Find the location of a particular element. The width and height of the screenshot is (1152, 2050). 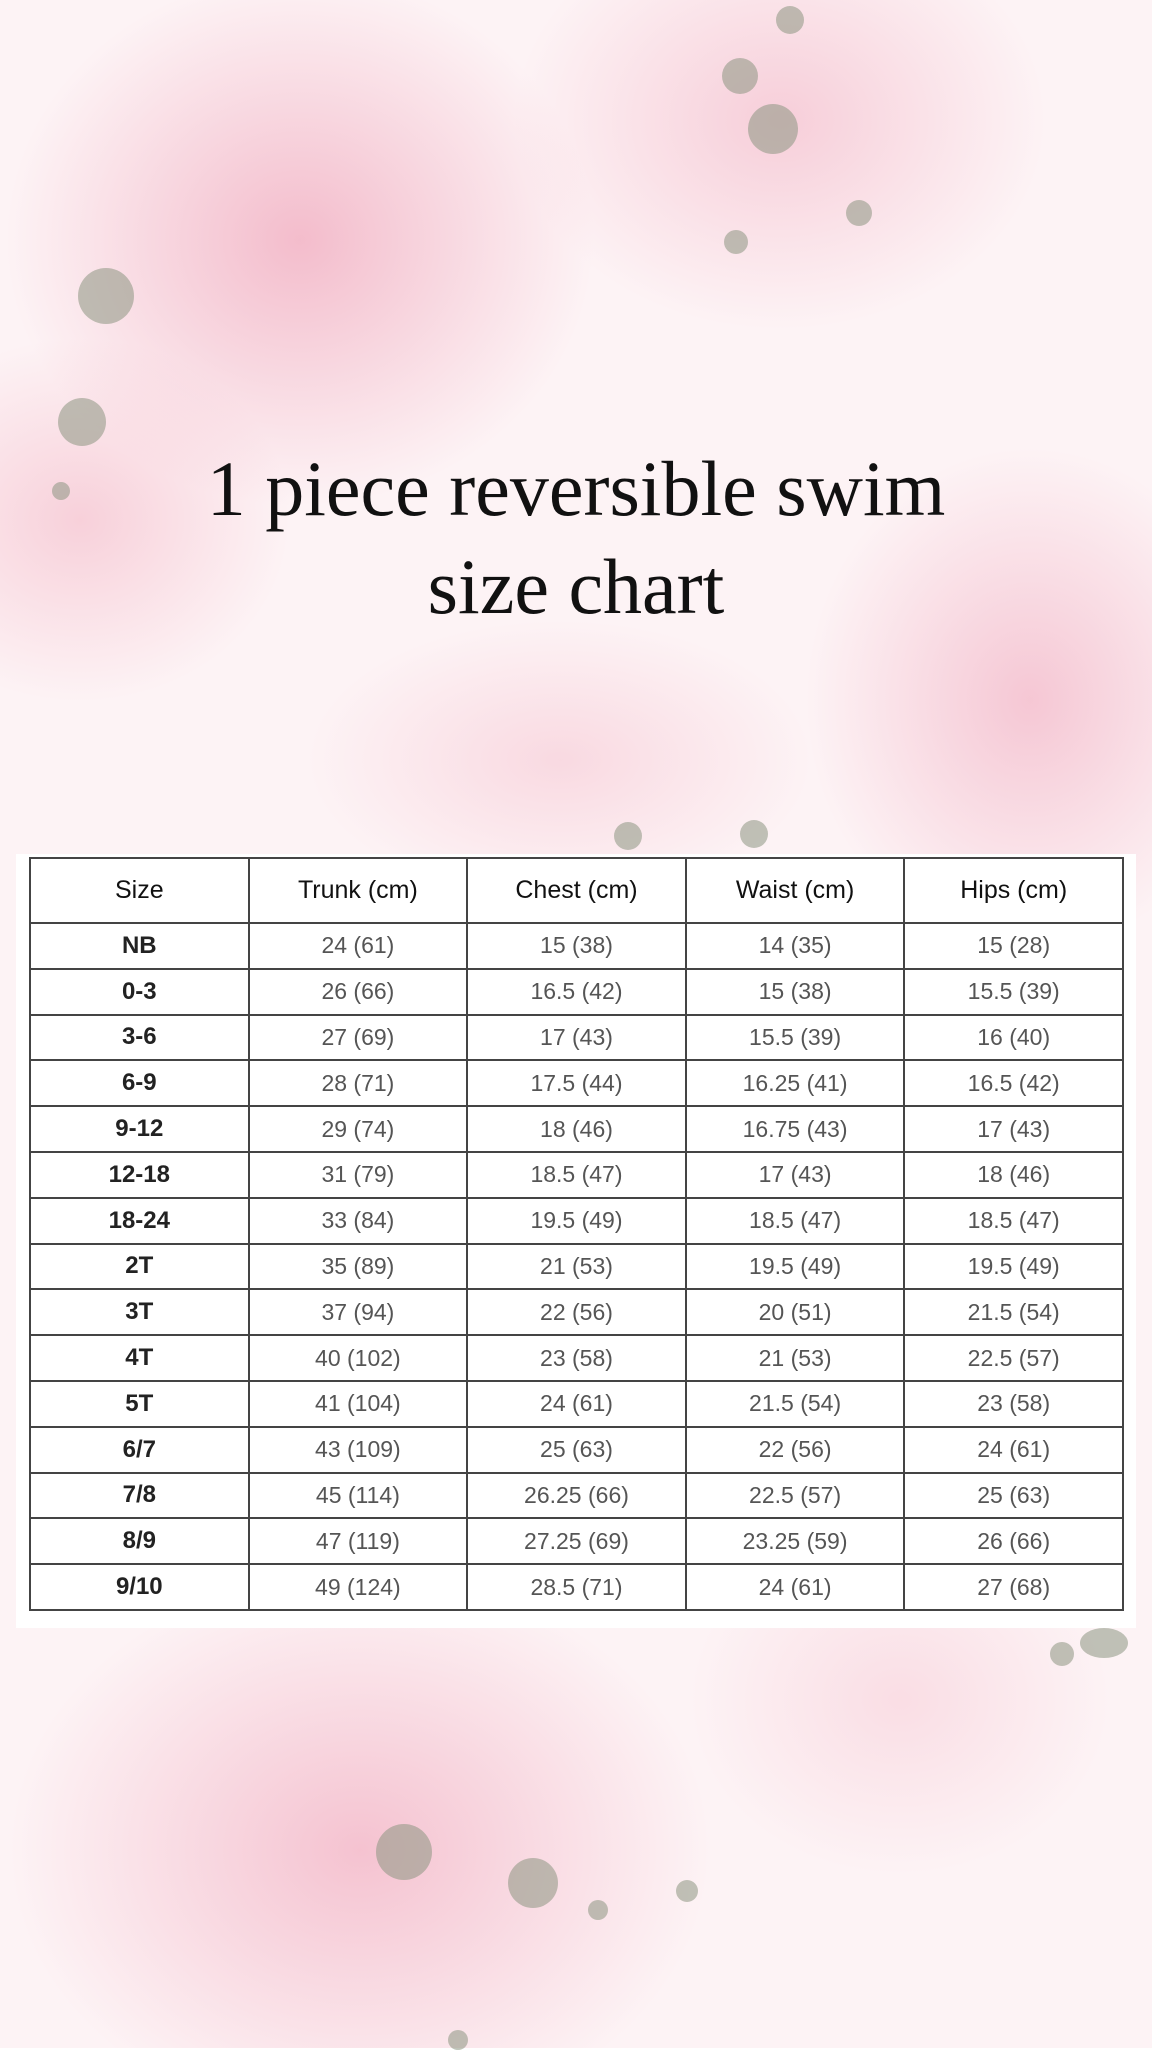

measurement-cell: 20 (51) is located at coordinates (795, 1312).